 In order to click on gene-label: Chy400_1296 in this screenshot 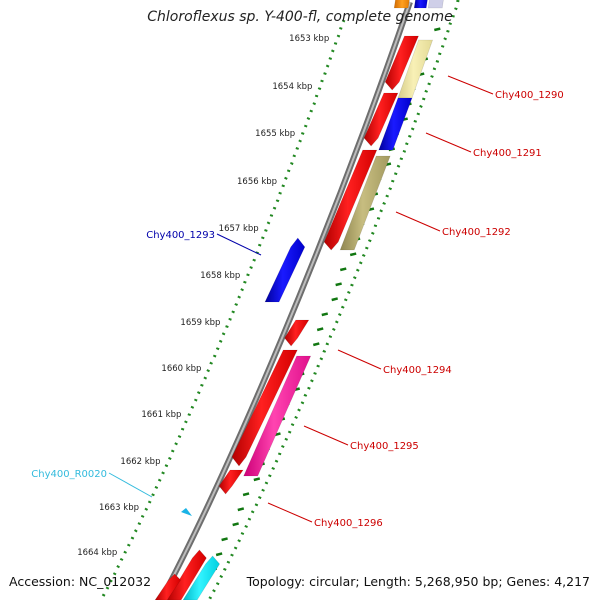, I will do `click(348, 523)`.